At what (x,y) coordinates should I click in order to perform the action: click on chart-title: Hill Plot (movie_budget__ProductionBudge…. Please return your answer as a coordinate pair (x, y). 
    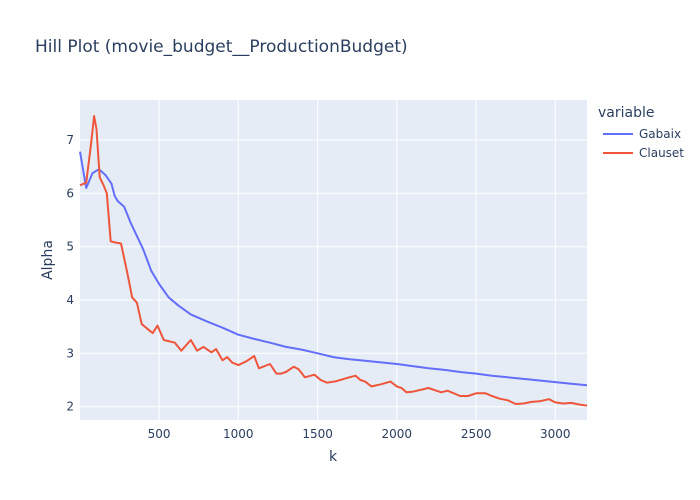
    Looking at the image, I should click on (221, 47).